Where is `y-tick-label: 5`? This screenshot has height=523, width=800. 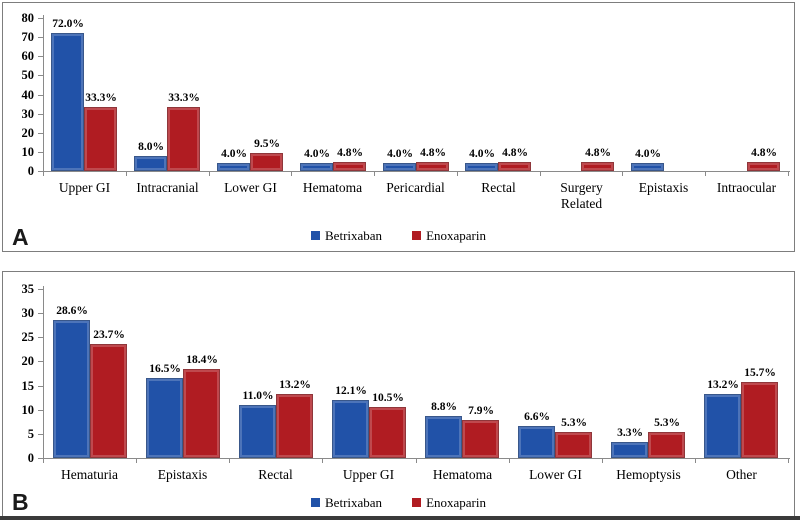 y-tick-label: 5 is located at coordinates (30, 434).